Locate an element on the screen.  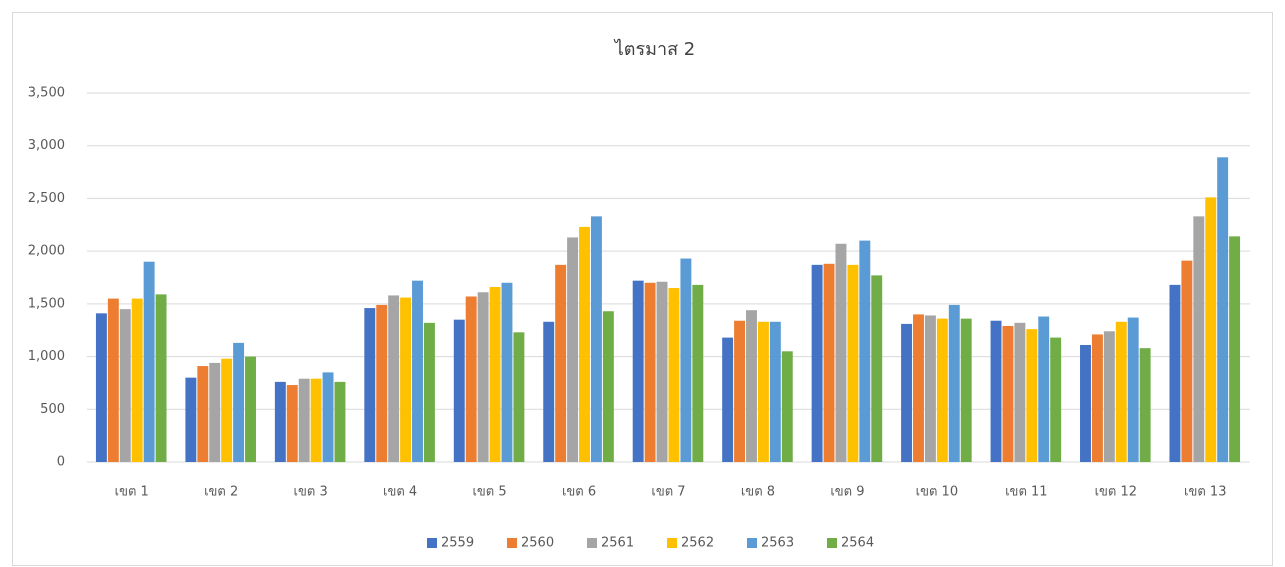
y-tick-label: 2,000 is located at coordinates (46, 251).